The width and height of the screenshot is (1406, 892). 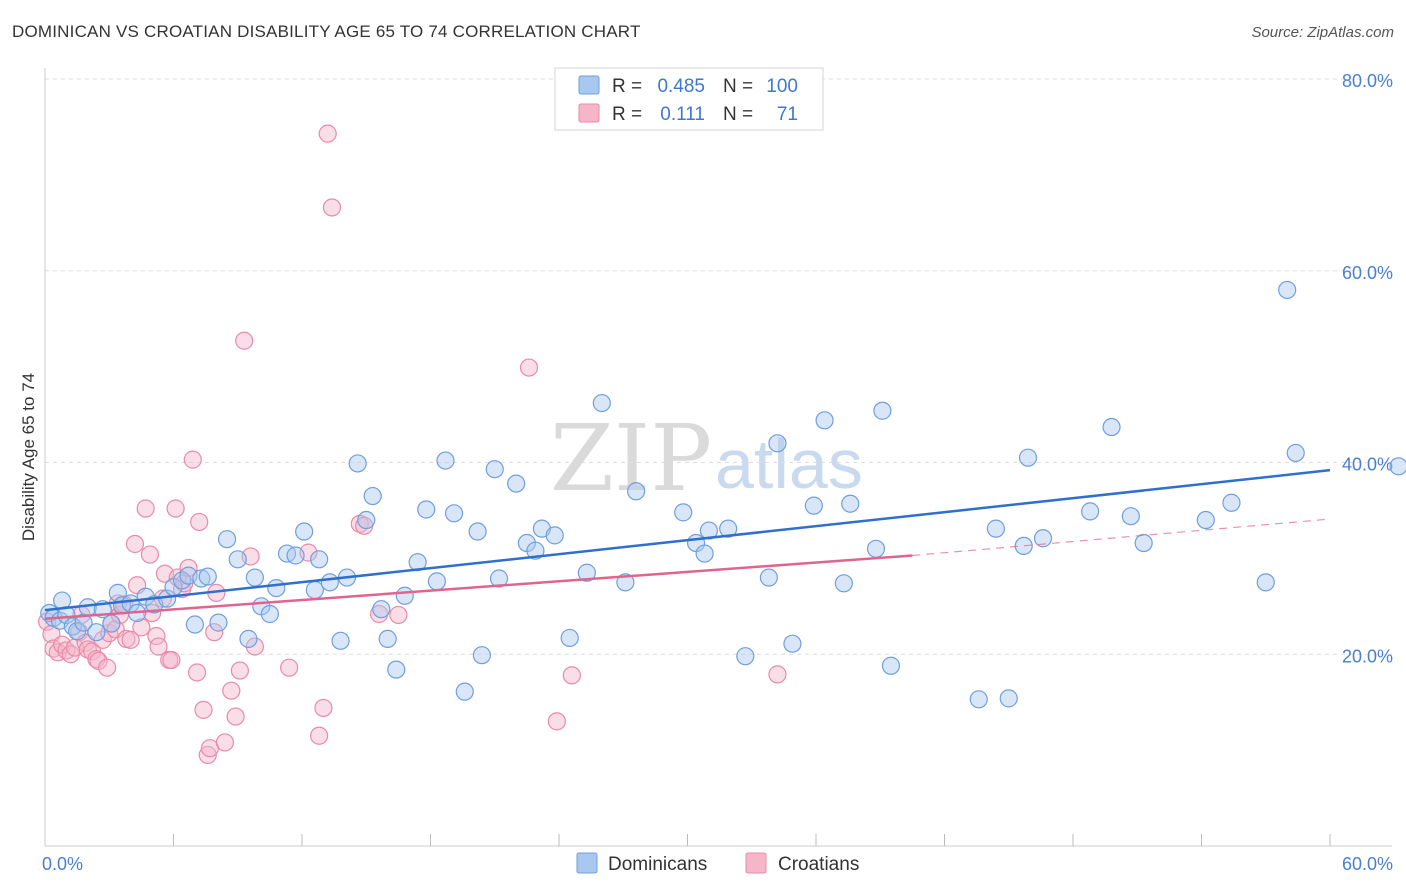 What do you see at coordinates (1367, 465) in the screenshot?
I see `y-tick-label-40: 40.0%` at bounding box center [1367, 465].